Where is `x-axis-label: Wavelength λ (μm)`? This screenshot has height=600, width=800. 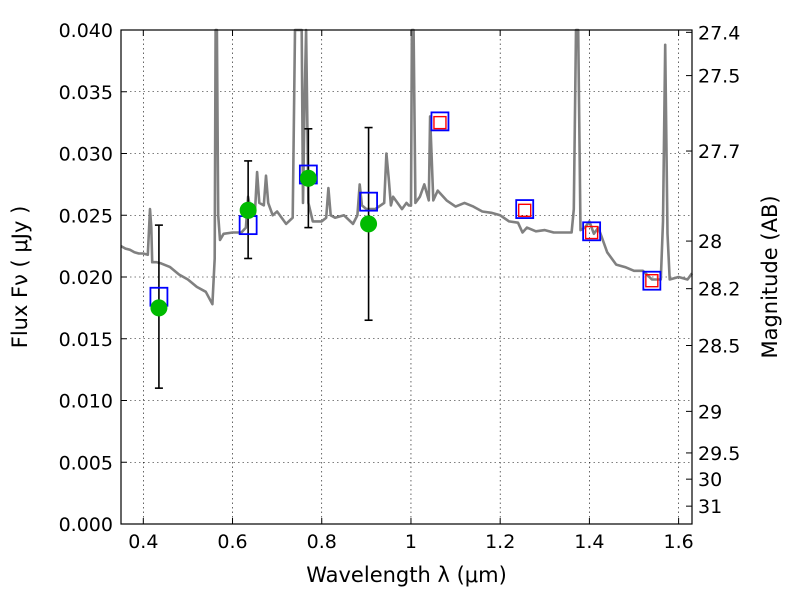 x-axis-label: Wavelength λ (μm) is located at coordinates (406, 575).